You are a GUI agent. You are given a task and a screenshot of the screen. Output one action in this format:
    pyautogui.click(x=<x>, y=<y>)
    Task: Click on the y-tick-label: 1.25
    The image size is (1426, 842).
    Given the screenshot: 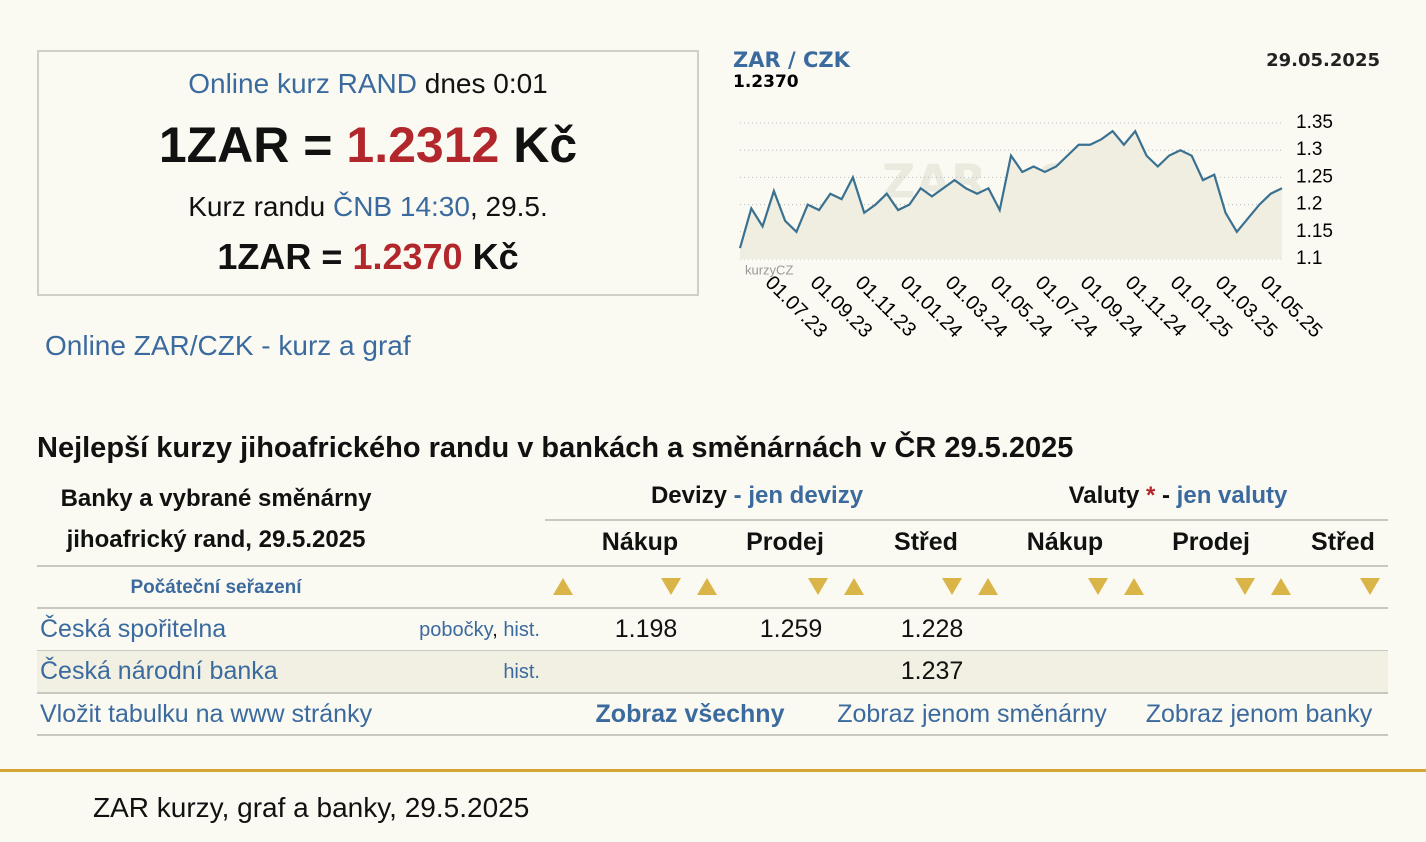 What is the action you would take?
    pyautogui.click(x=1314, y=176)
    